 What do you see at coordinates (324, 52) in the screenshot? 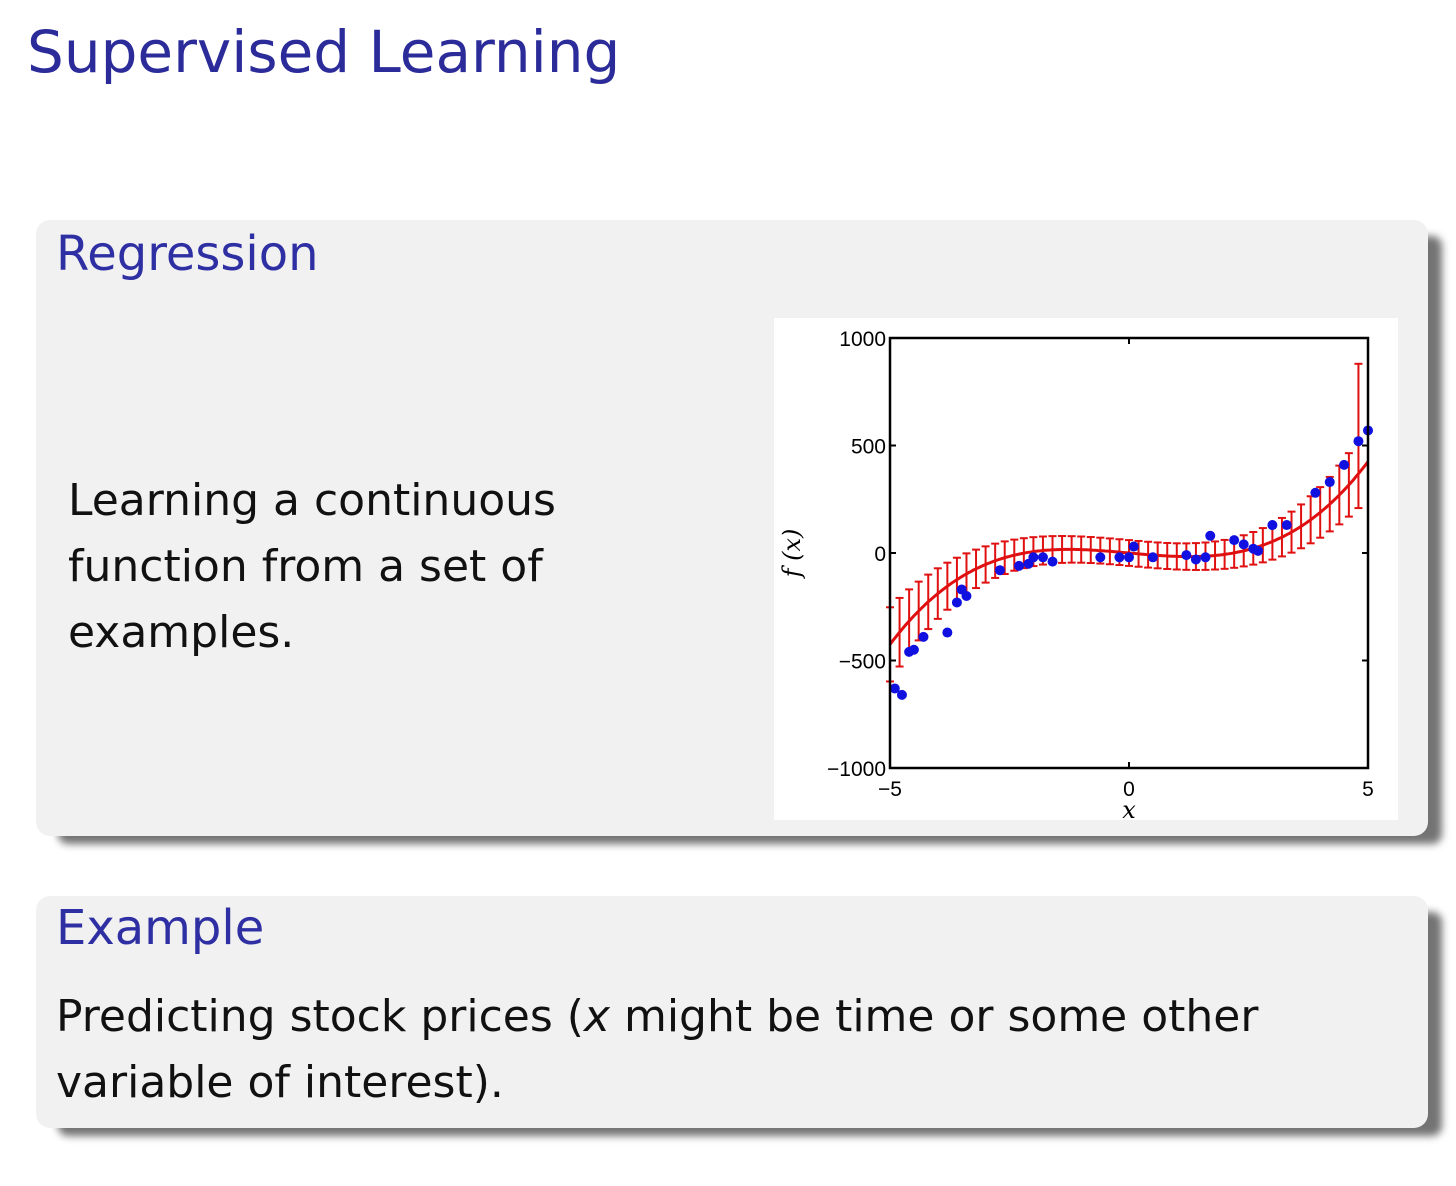
I see `frame-title: Supervised Learning` at bounding box center [324, 52].